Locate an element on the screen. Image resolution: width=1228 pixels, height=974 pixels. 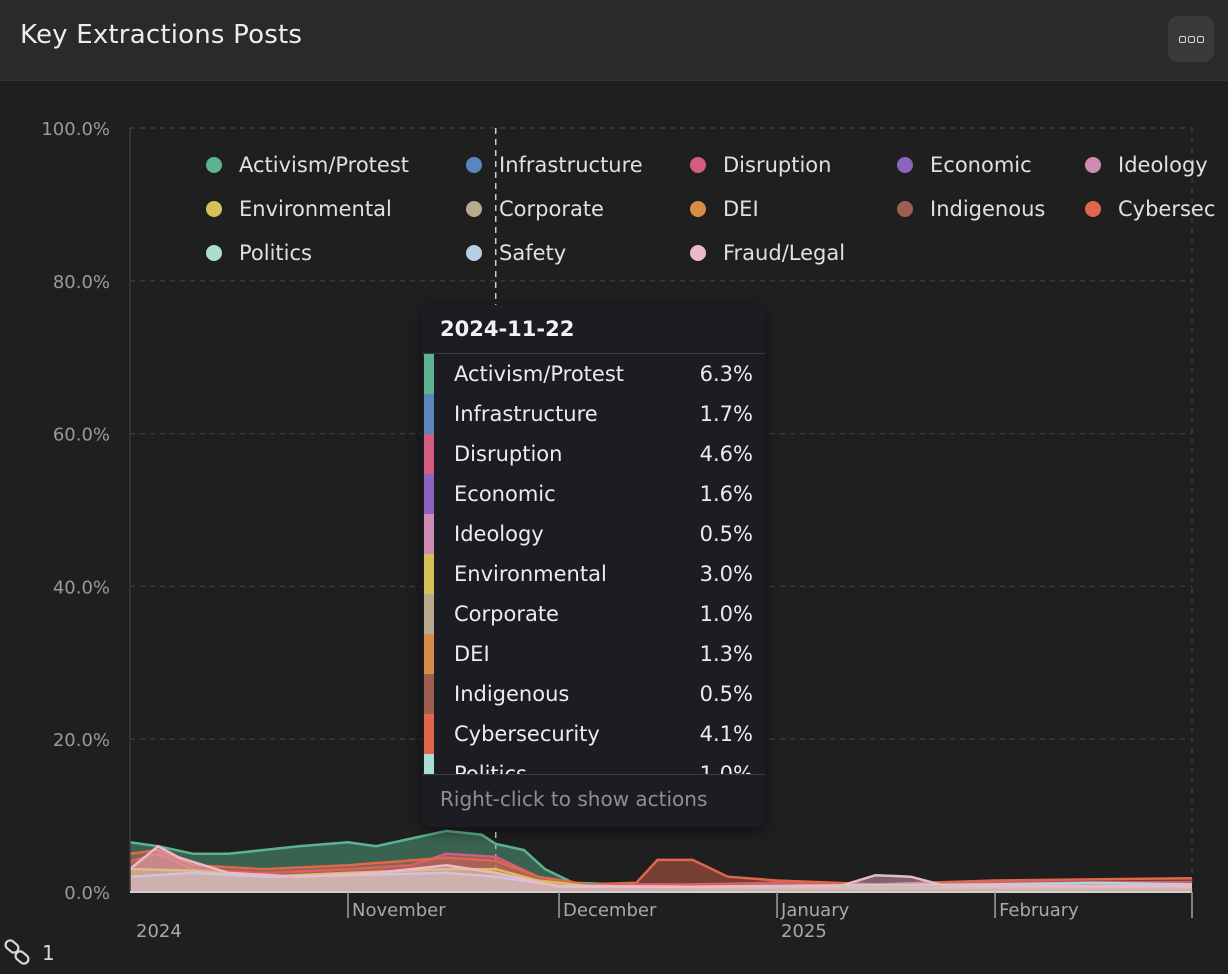
tooltip-row: DEI 1.3% is located at coordinates (593, 654).